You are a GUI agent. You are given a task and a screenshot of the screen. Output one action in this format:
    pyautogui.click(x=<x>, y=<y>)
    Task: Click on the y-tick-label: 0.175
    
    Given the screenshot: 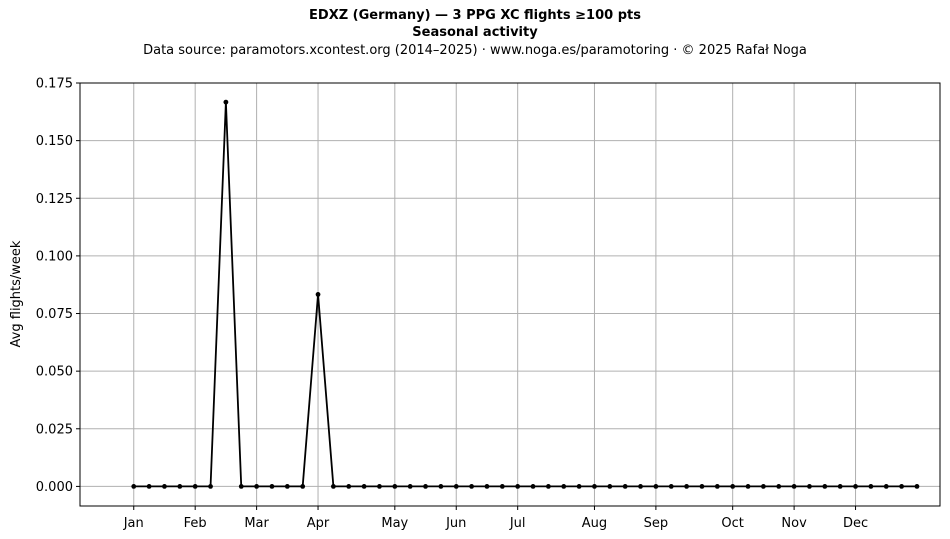 What is the action you would take?
    pyautogui.click(x=54, y=84)
    